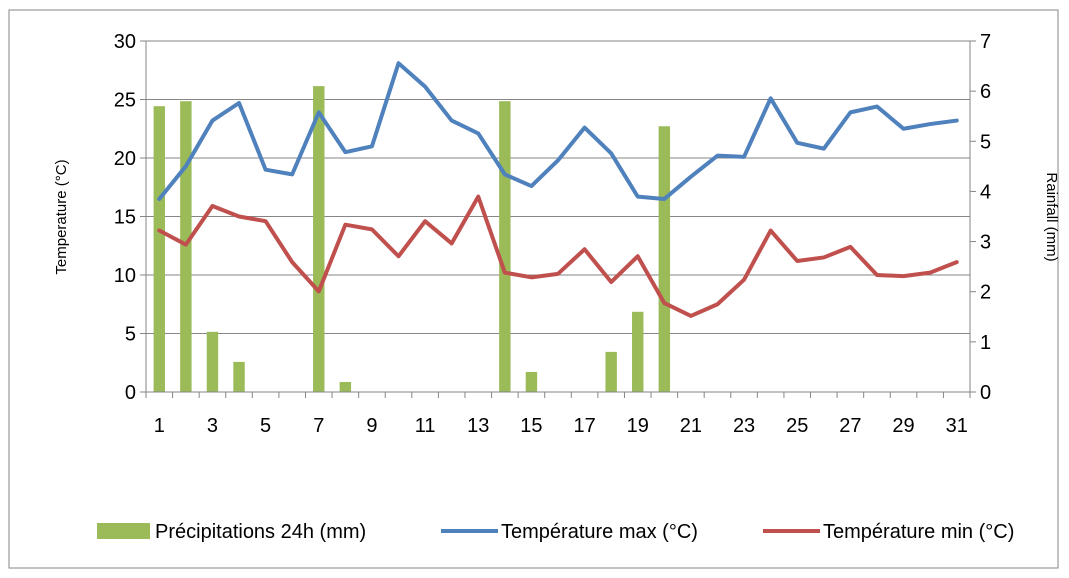 Image resolution: width=1069 pixels, height=578 pixels. I want to click on x-tick-label: 3, so click(212, 426).